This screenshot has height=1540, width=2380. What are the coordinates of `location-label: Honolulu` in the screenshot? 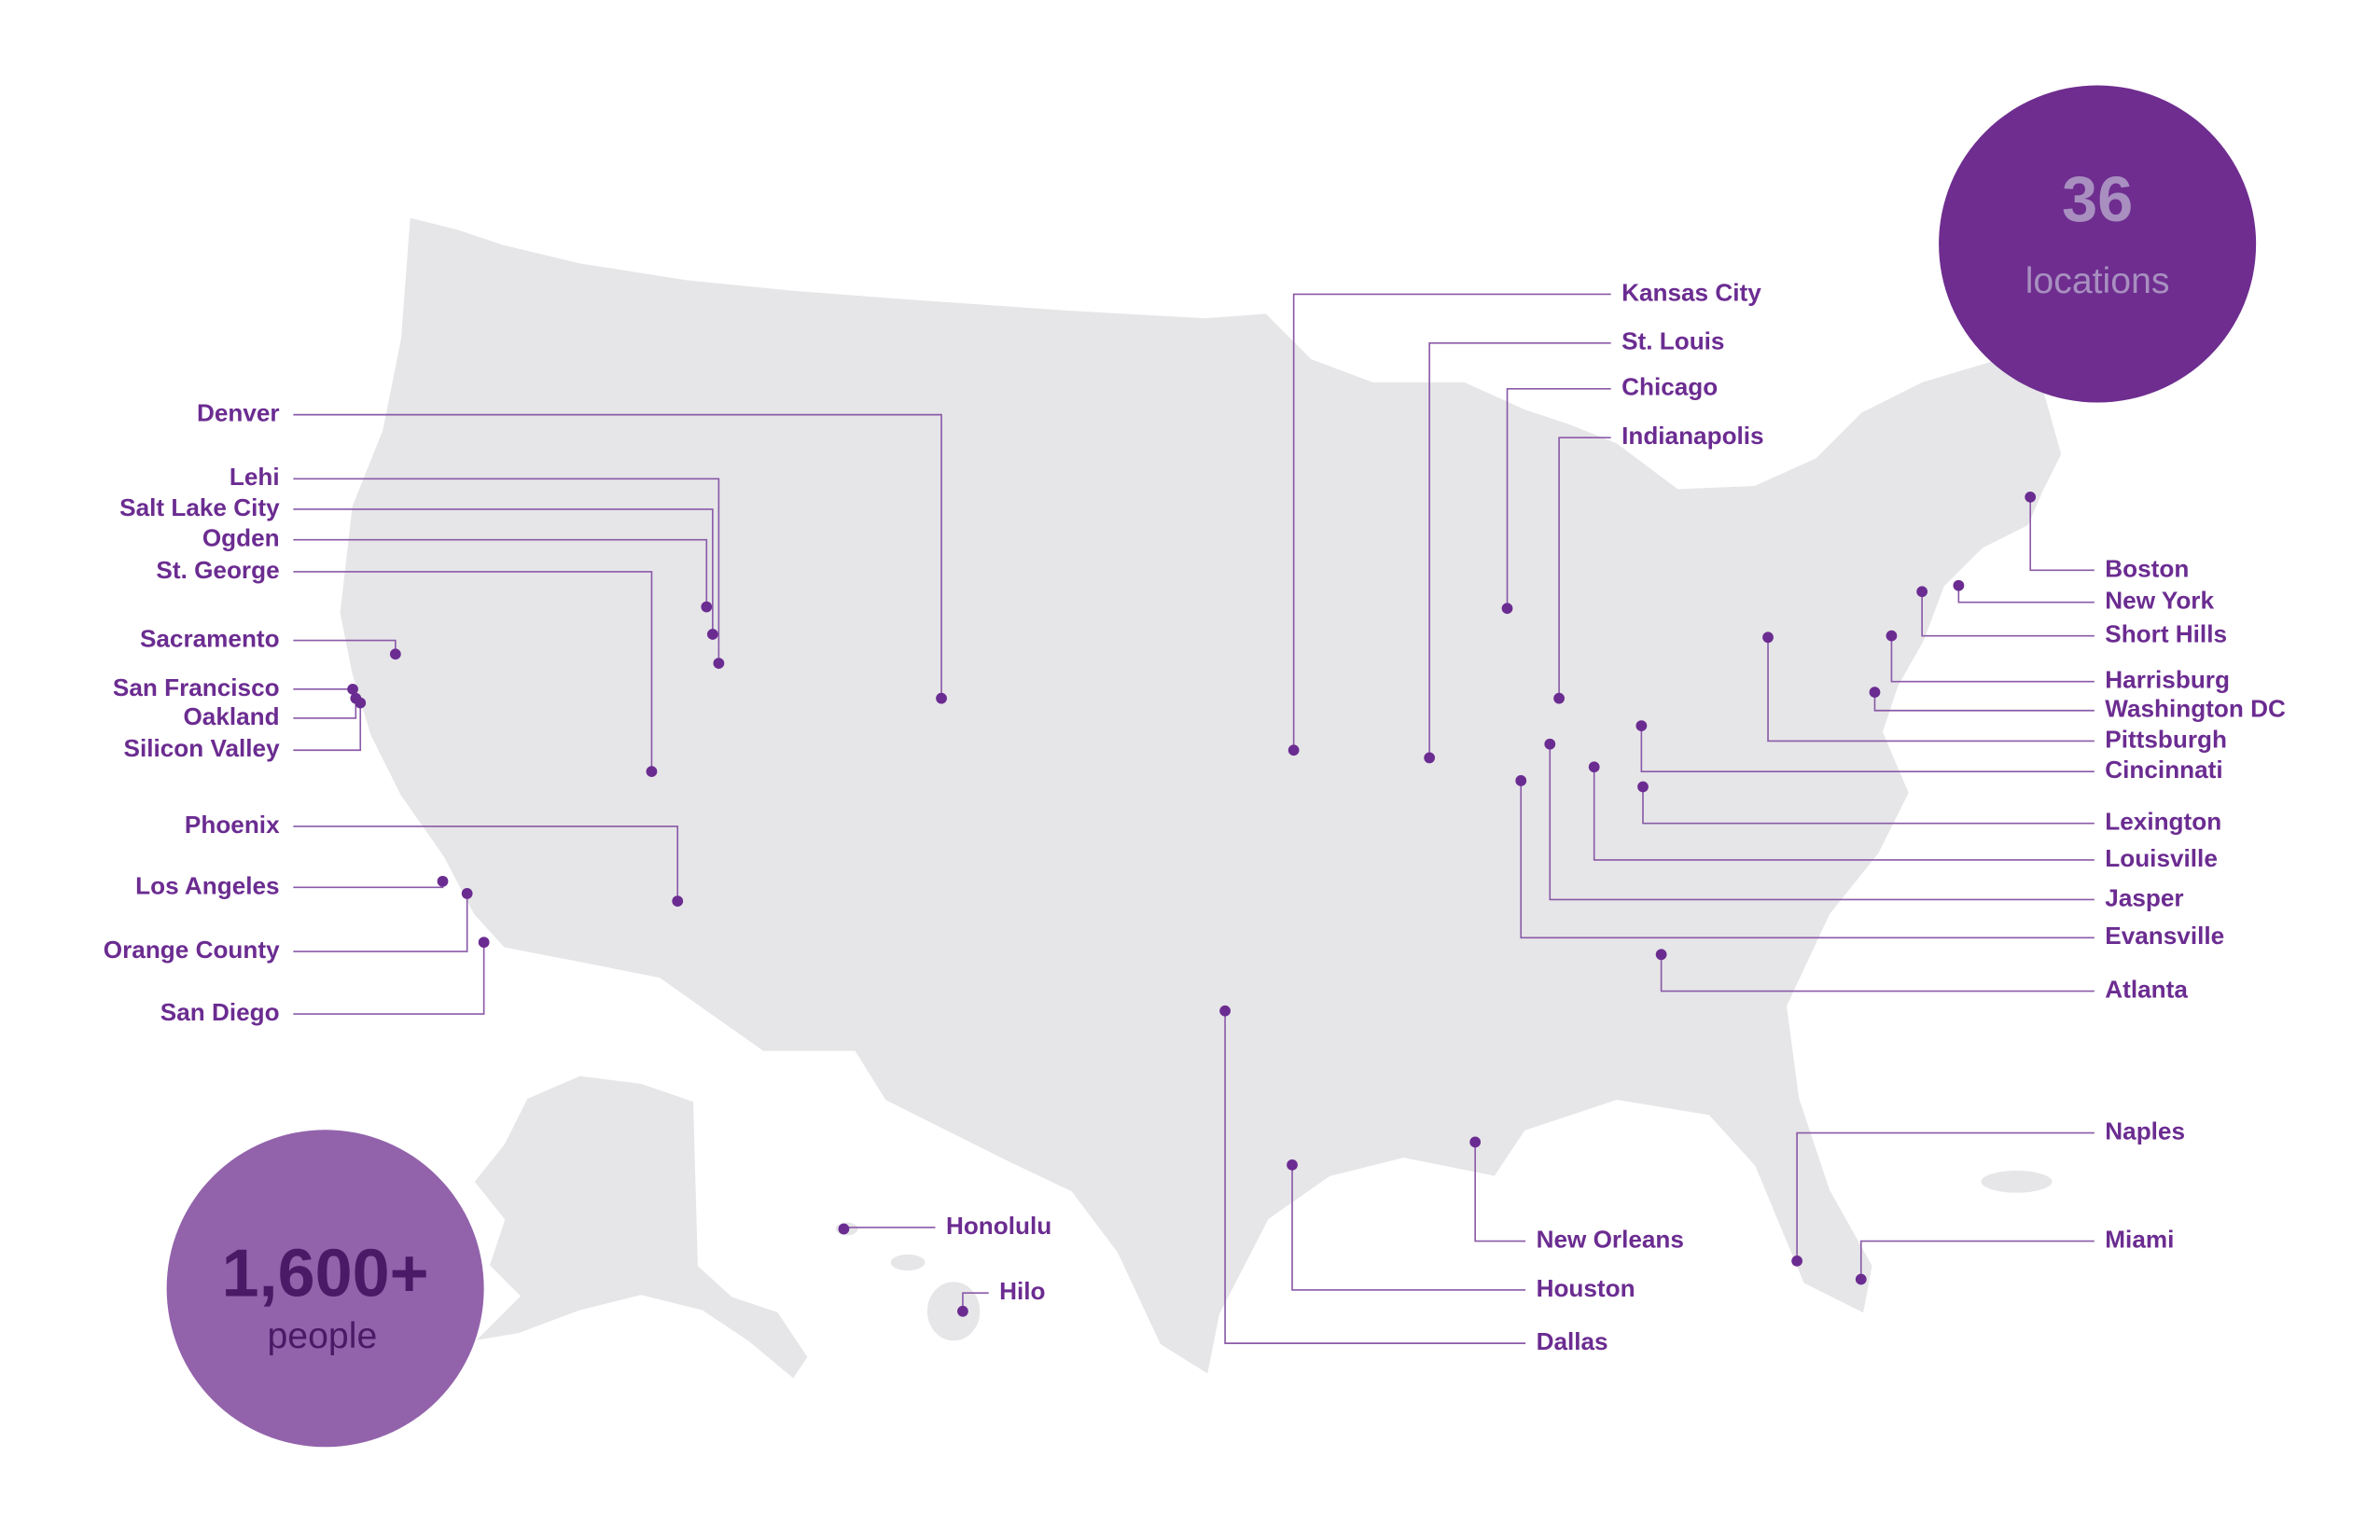 It's located at (999, 1226).